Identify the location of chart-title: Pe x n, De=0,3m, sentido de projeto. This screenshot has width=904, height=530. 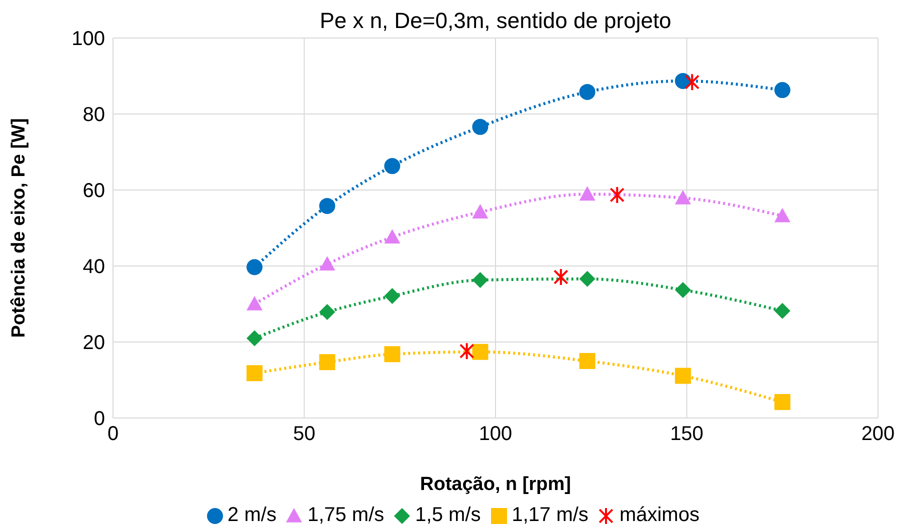
(495, 21).